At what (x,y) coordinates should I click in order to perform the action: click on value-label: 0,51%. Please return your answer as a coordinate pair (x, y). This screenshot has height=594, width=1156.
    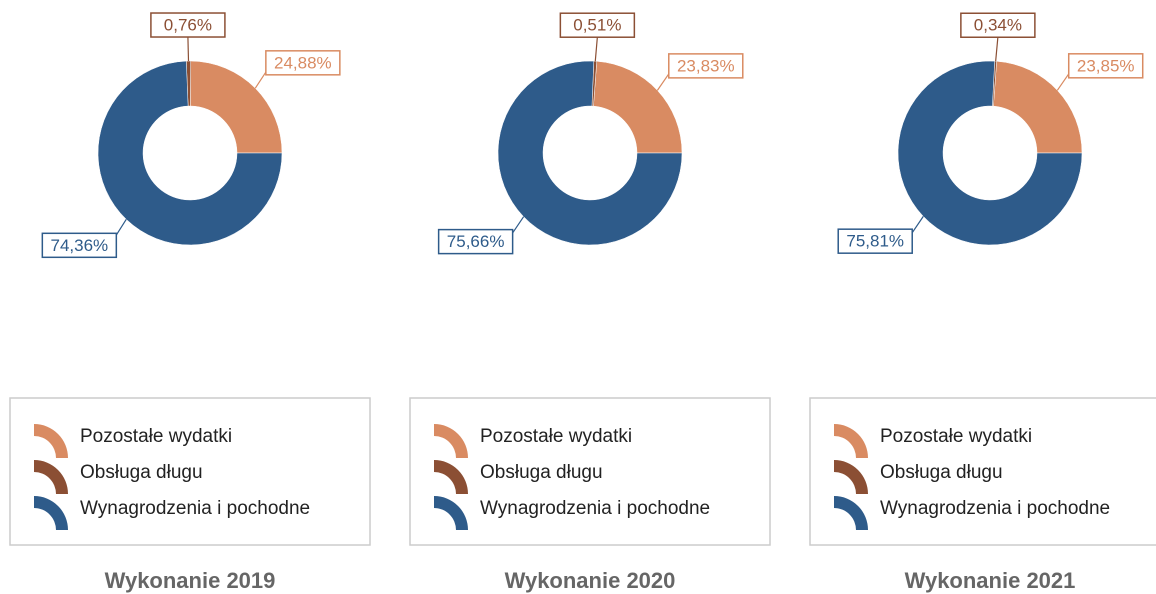
    Looking at the image, I should click on (597, 25).